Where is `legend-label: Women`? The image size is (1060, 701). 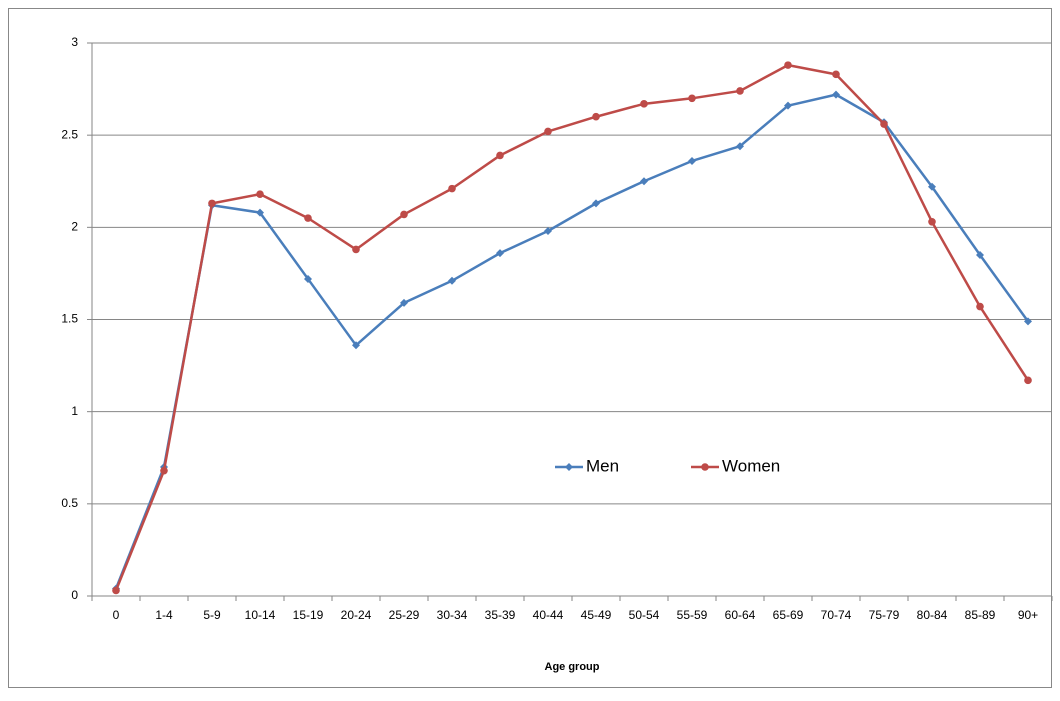 legend-label: Women is located at coordinates (751, 465).